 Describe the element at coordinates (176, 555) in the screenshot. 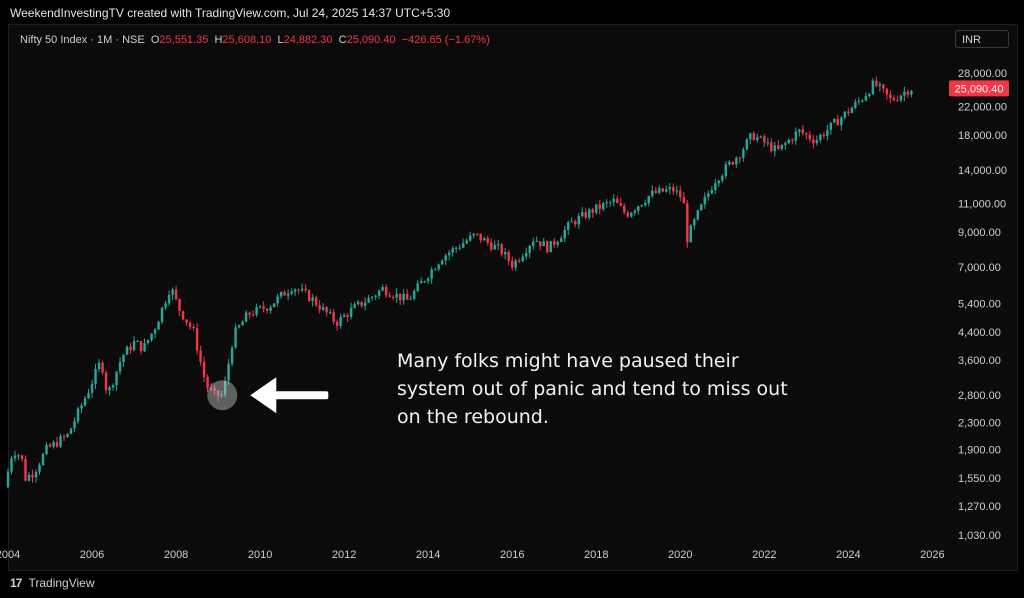

I see `x-tick-label: 2008` at that location.